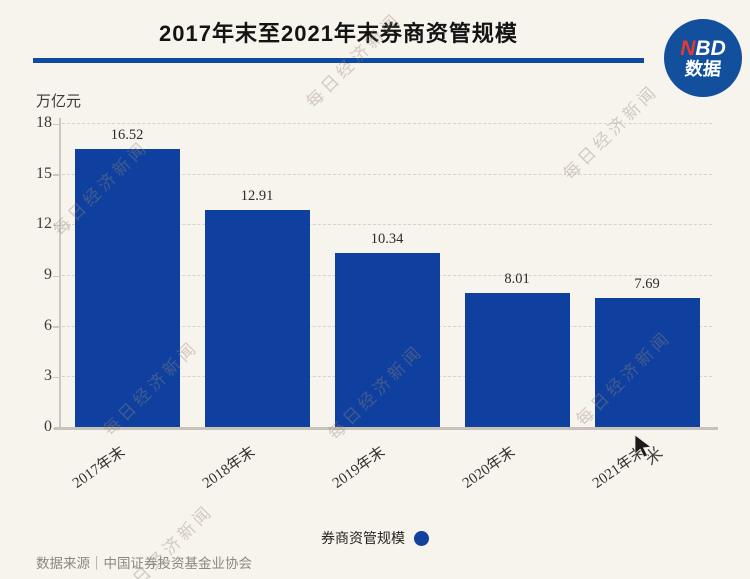 The image size is (750, 579). I want to click on nbd-logo-icon: NBD 数据, so click(703, 58).